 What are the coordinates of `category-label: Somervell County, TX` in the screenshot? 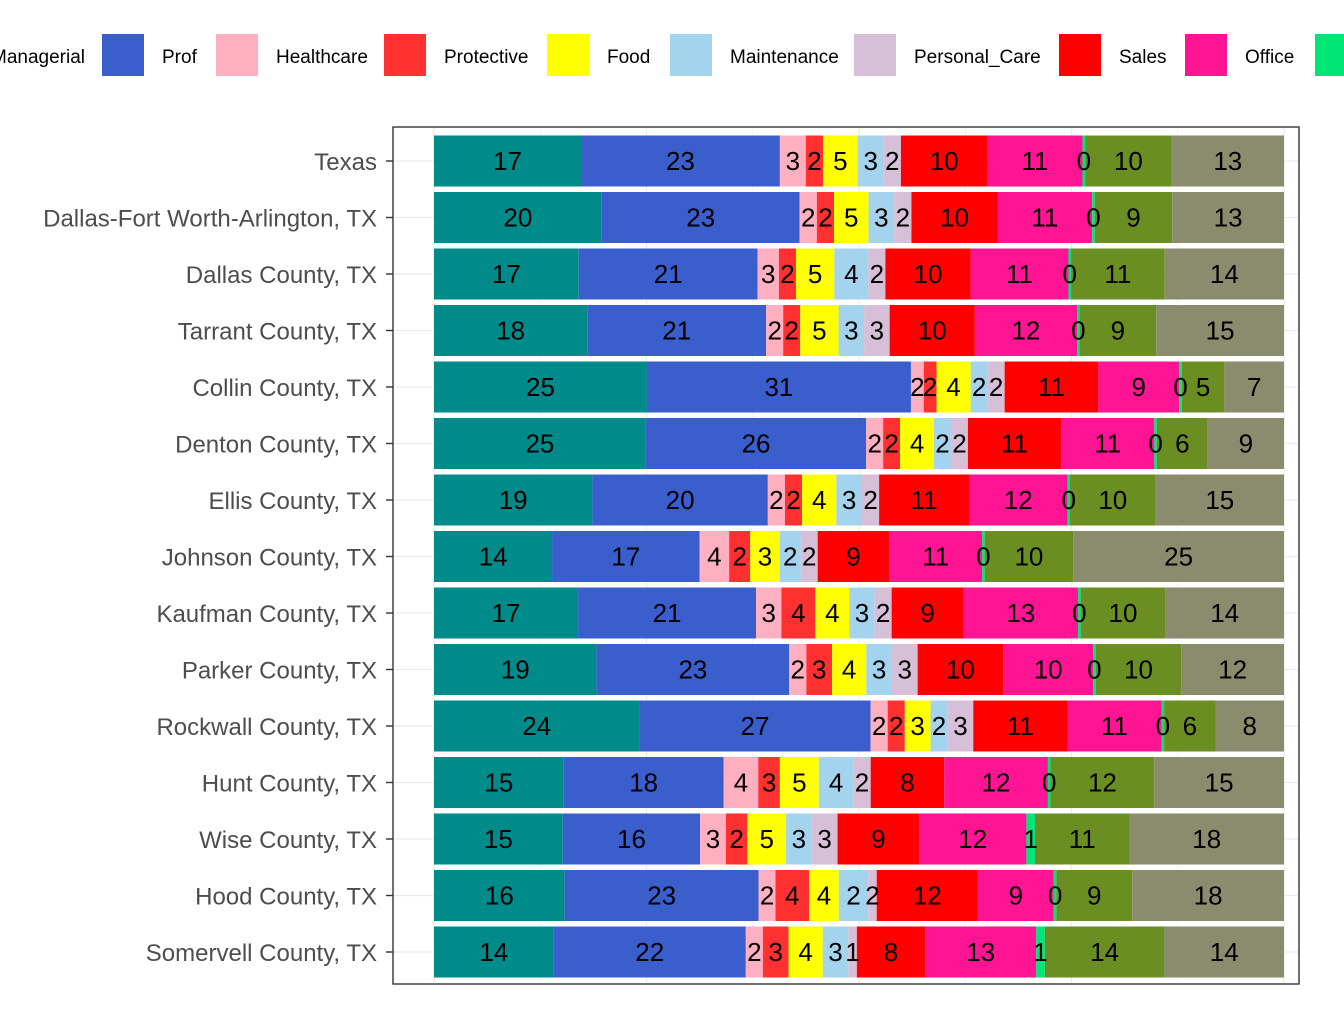 It's located at (261, 953).